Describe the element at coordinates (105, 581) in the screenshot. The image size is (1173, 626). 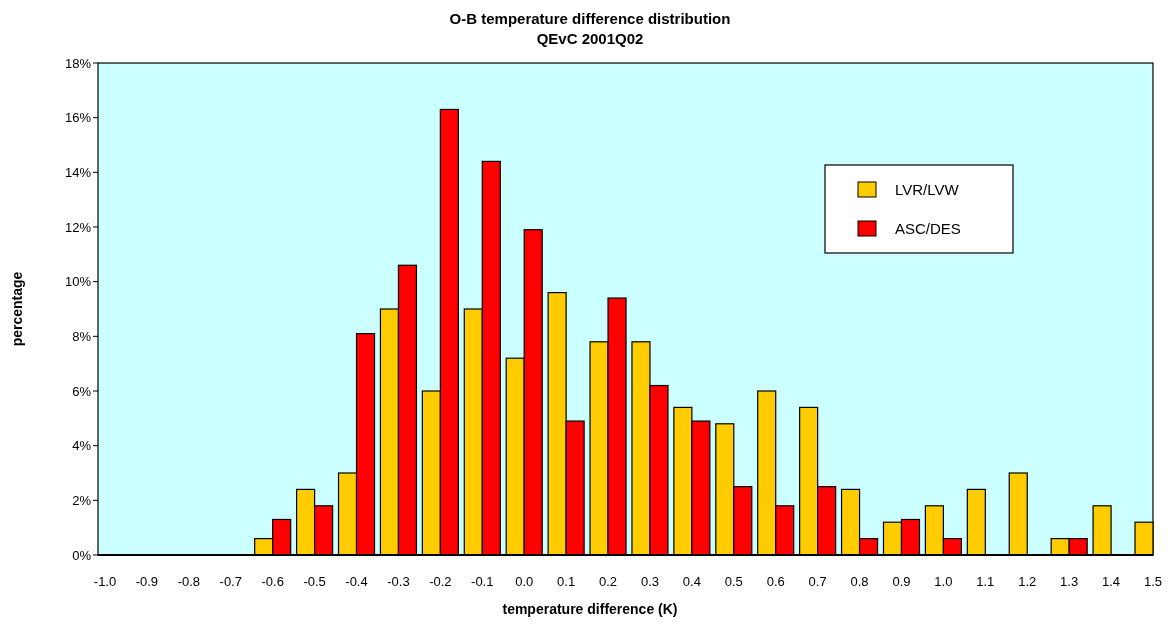
I see `x-tick-label: -1.0` at that location.